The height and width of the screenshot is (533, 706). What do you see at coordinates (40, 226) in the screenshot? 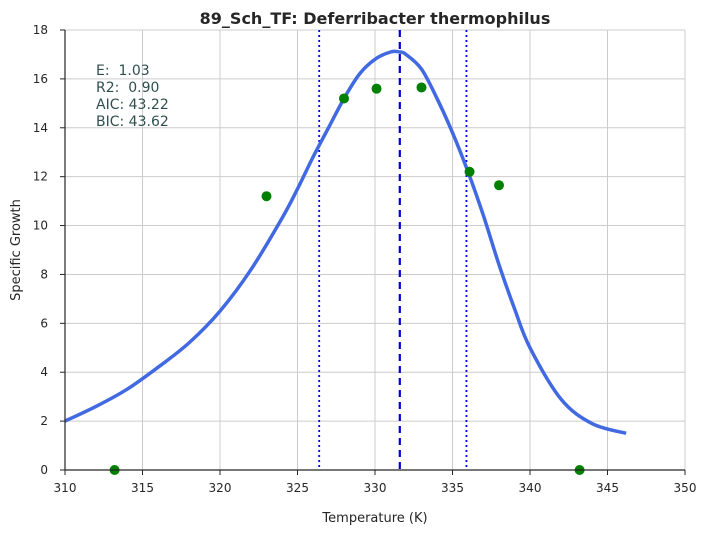
I see `y-tick-label: 10` at bounding box center [40, 226].